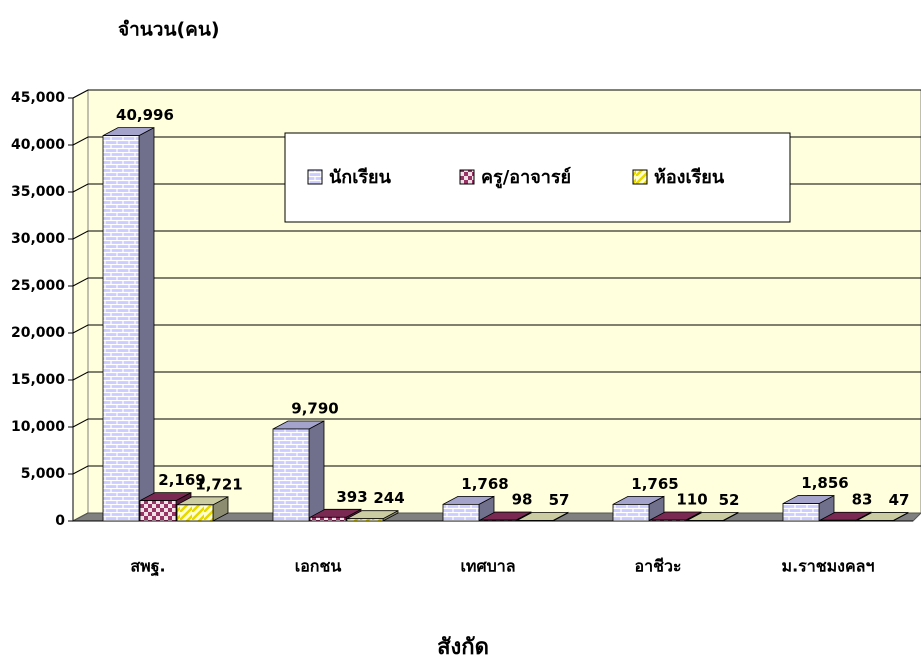 The height and width of the screenshot is (663, 921). What do you see at coordinates (899, 500) in the screenshot?
I see `value-label: 47` at bounding box center [899, 500].